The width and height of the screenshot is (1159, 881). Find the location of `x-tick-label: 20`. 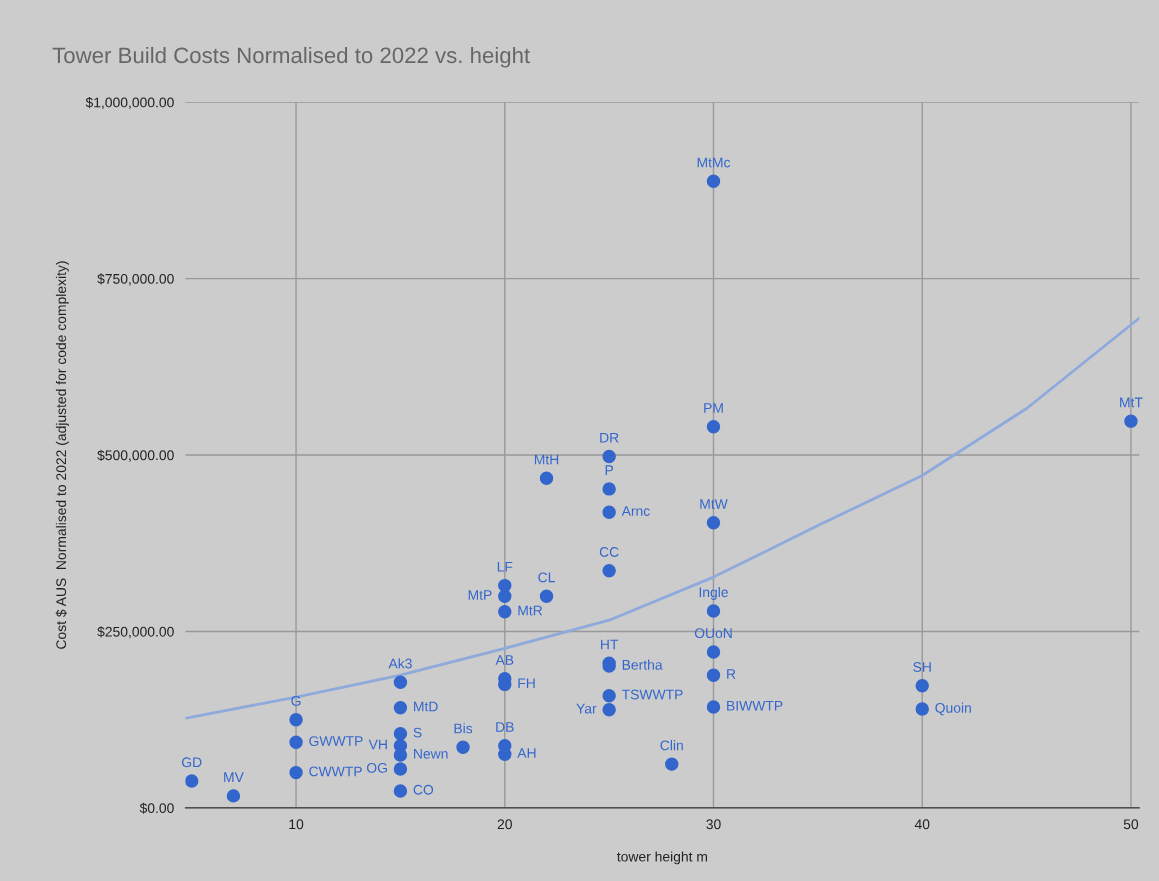

x-tick-label: 20 is located at coordinates (504, 824).